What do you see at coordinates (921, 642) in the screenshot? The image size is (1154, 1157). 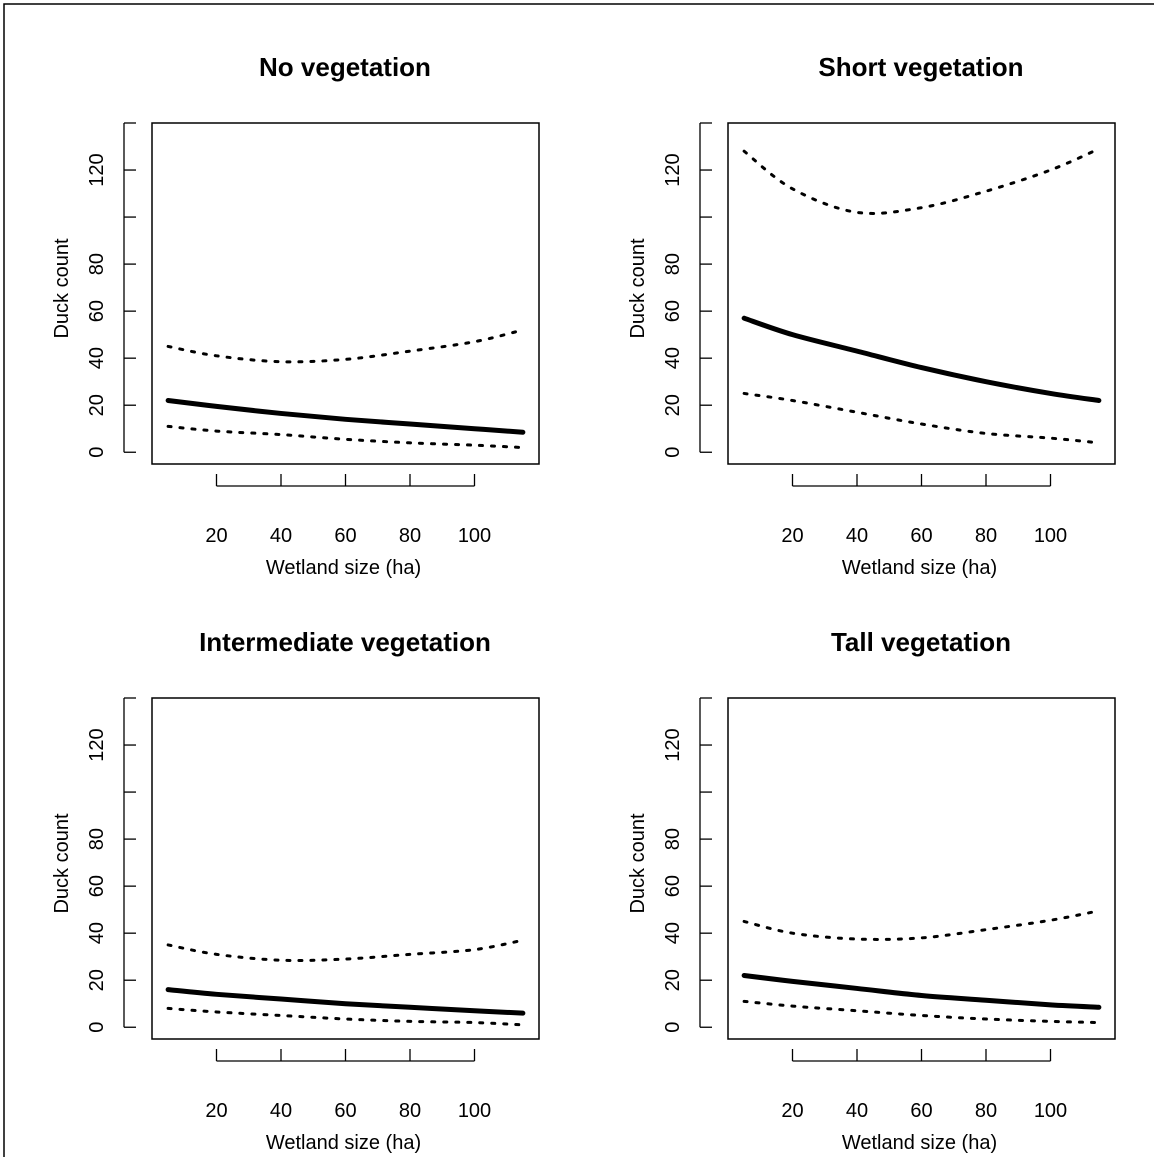 I see `panel-title: Tall vegetation` at bounding box center [921, 642].